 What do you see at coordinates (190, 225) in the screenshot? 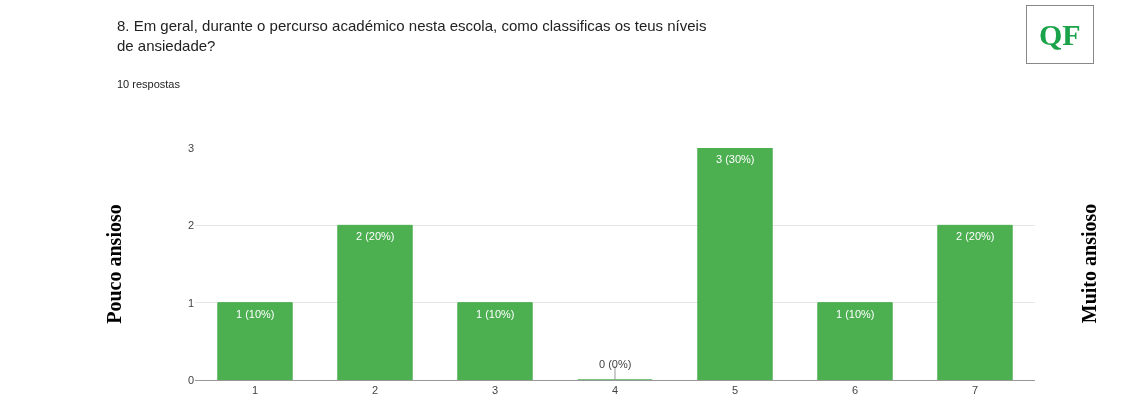
I see `y-tick-label: 2` at bounding box center [190, 225].